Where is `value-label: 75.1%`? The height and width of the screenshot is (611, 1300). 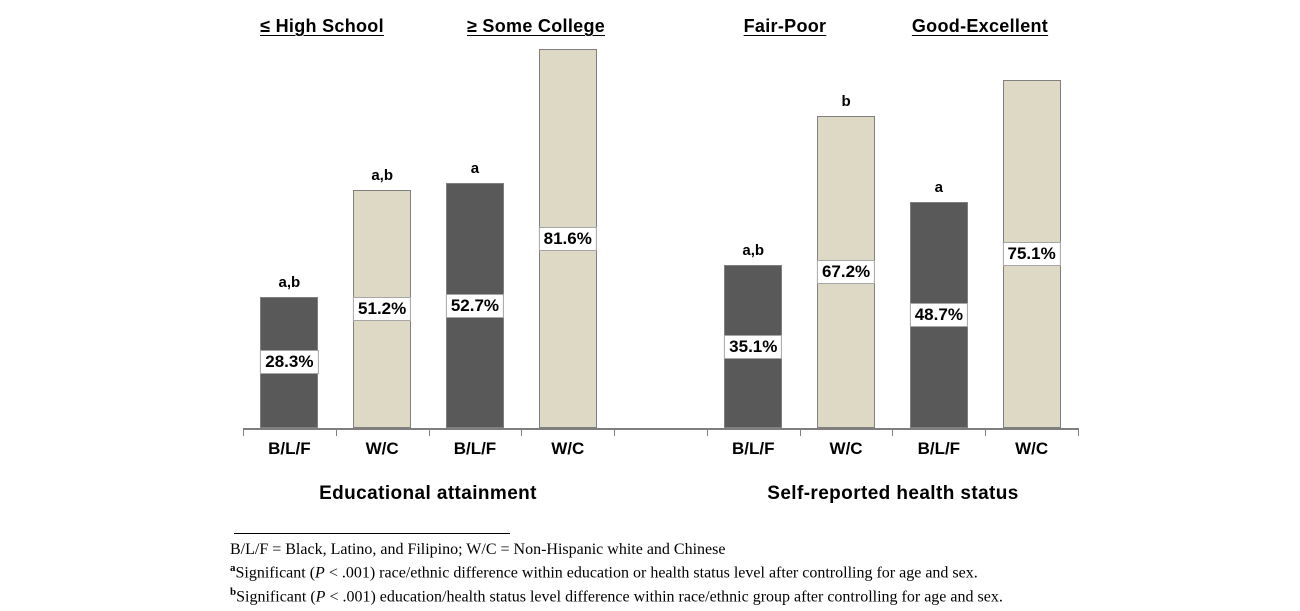 value-label: 75.1% is located at coordinates (1031, 253).